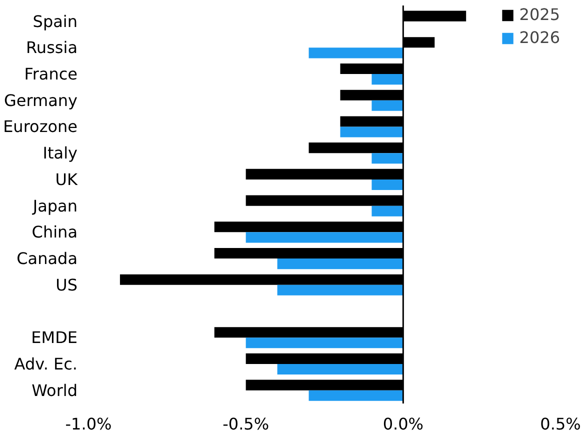 The image size is (585, 436). Describe the element at coordinates (55, 21) in the screenshot. I see `y-tick-label: Spain` at that location.